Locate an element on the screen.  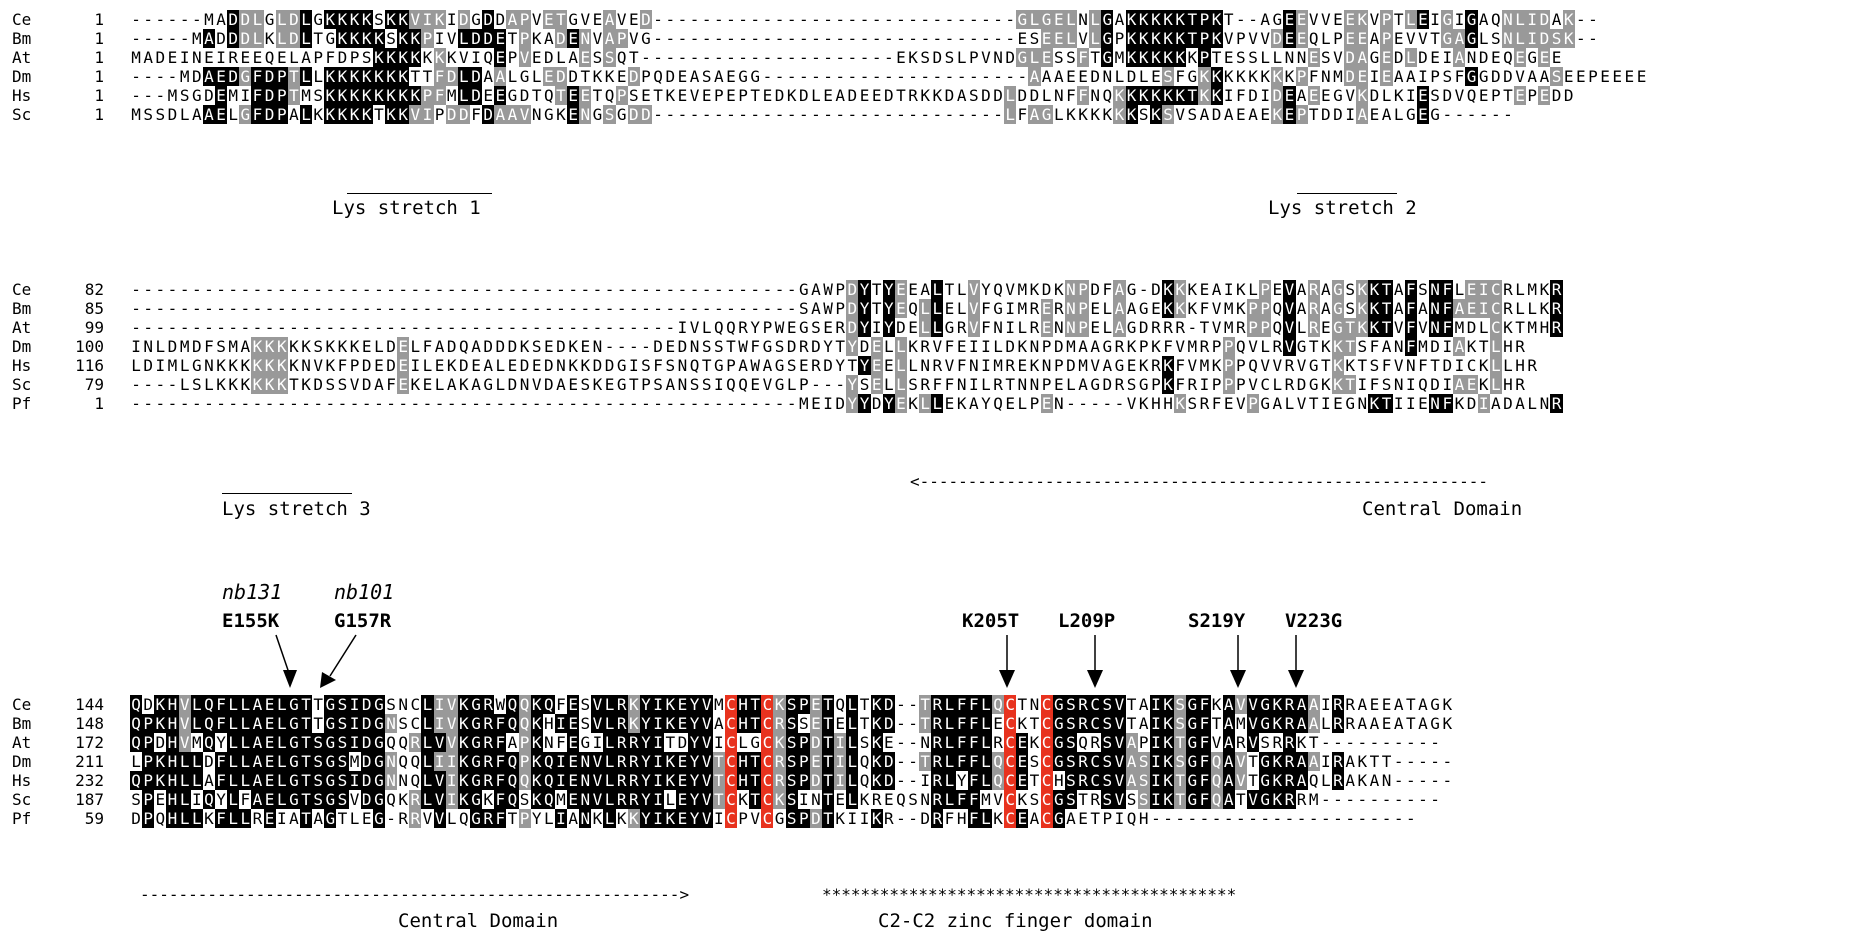
mutation-g157r: G157R is located at coordinates (363, 621).